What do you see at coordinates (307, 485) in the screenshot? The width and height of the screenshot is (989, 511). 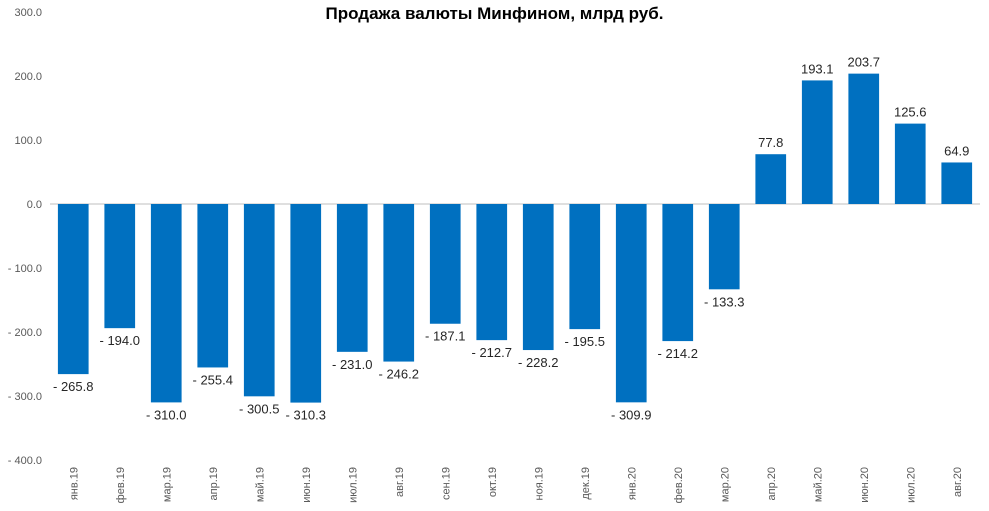 I see `x-tick-label: июн.19` at bounding box center [307, 485].